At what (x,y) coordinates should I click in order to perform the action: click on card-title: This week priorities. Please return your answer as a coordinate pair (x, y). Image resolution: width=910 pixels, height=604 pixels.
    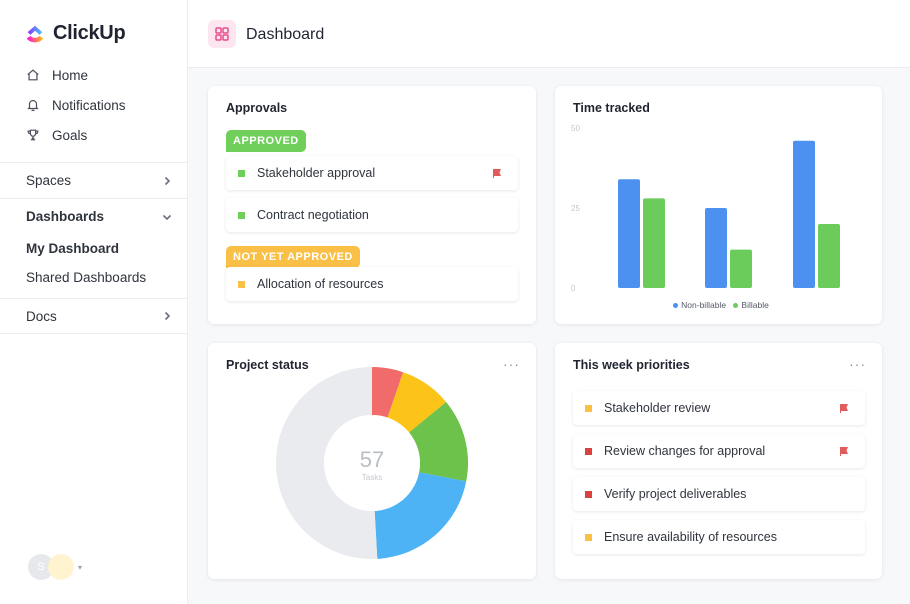
    Looking at the image, I should click on (631, 365).